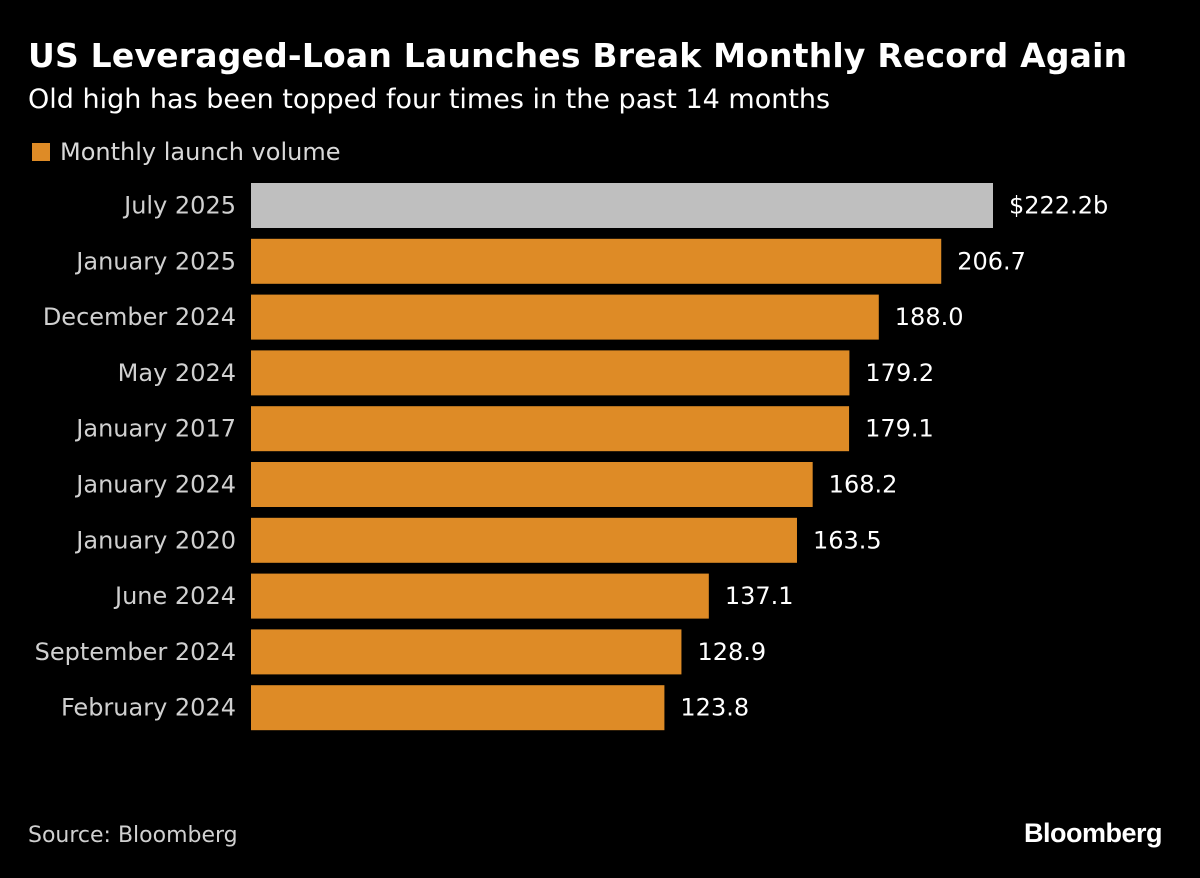 The height and width of the screenshot is (878, 1200). Describe the element at coordinates (929, 317) in the screenshot. I see `value-label: 188.0` at that location.